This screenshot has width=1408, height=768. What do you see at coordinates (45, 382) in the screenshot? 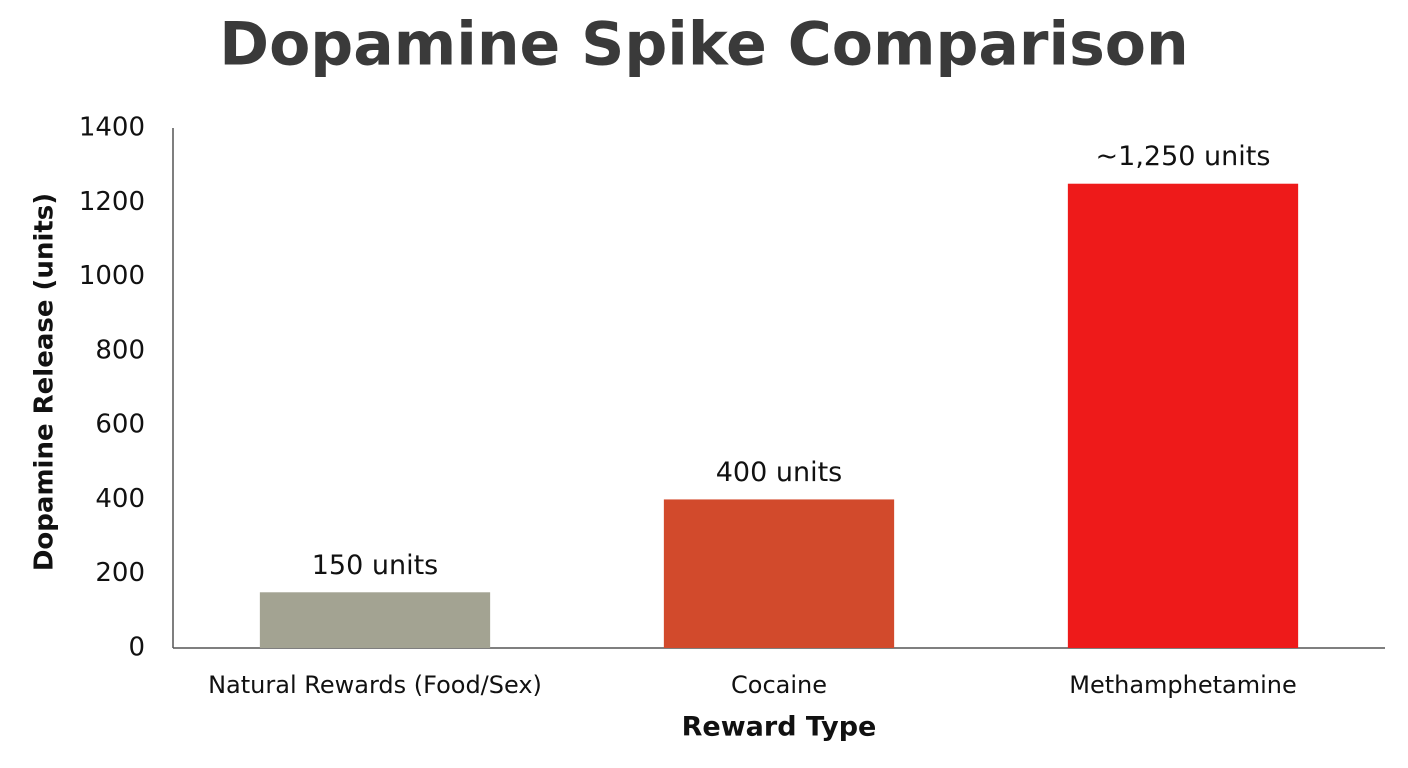
I see `y-axis-title: Dopamine Release (units)` at bounding box center [45, 382].